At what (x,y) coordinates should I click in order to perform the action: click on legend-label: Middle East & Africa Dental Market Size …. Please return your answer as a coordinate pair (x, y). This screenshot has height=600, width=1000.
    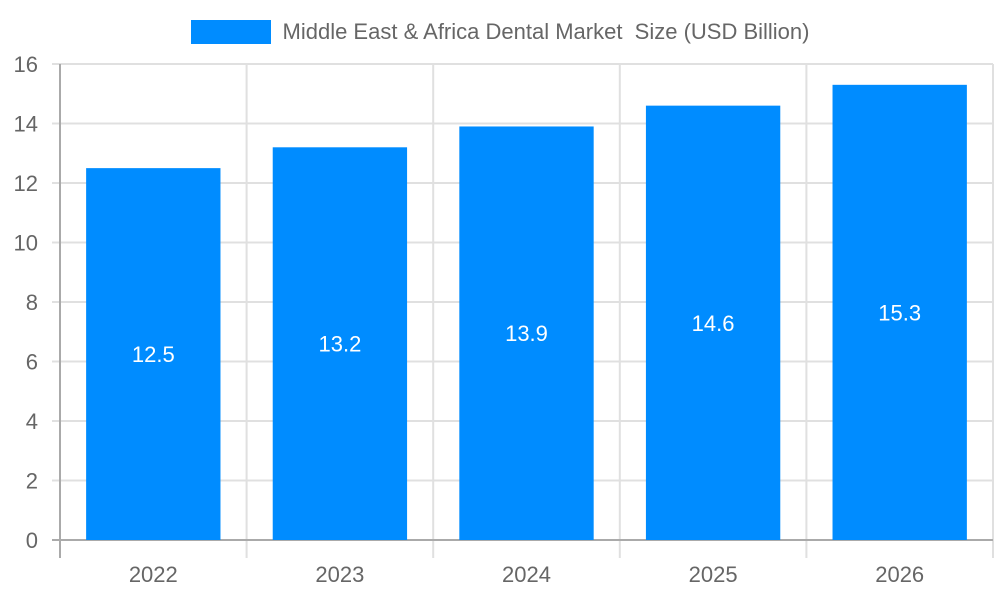
    Looking at the image, I should click on (546, 31).